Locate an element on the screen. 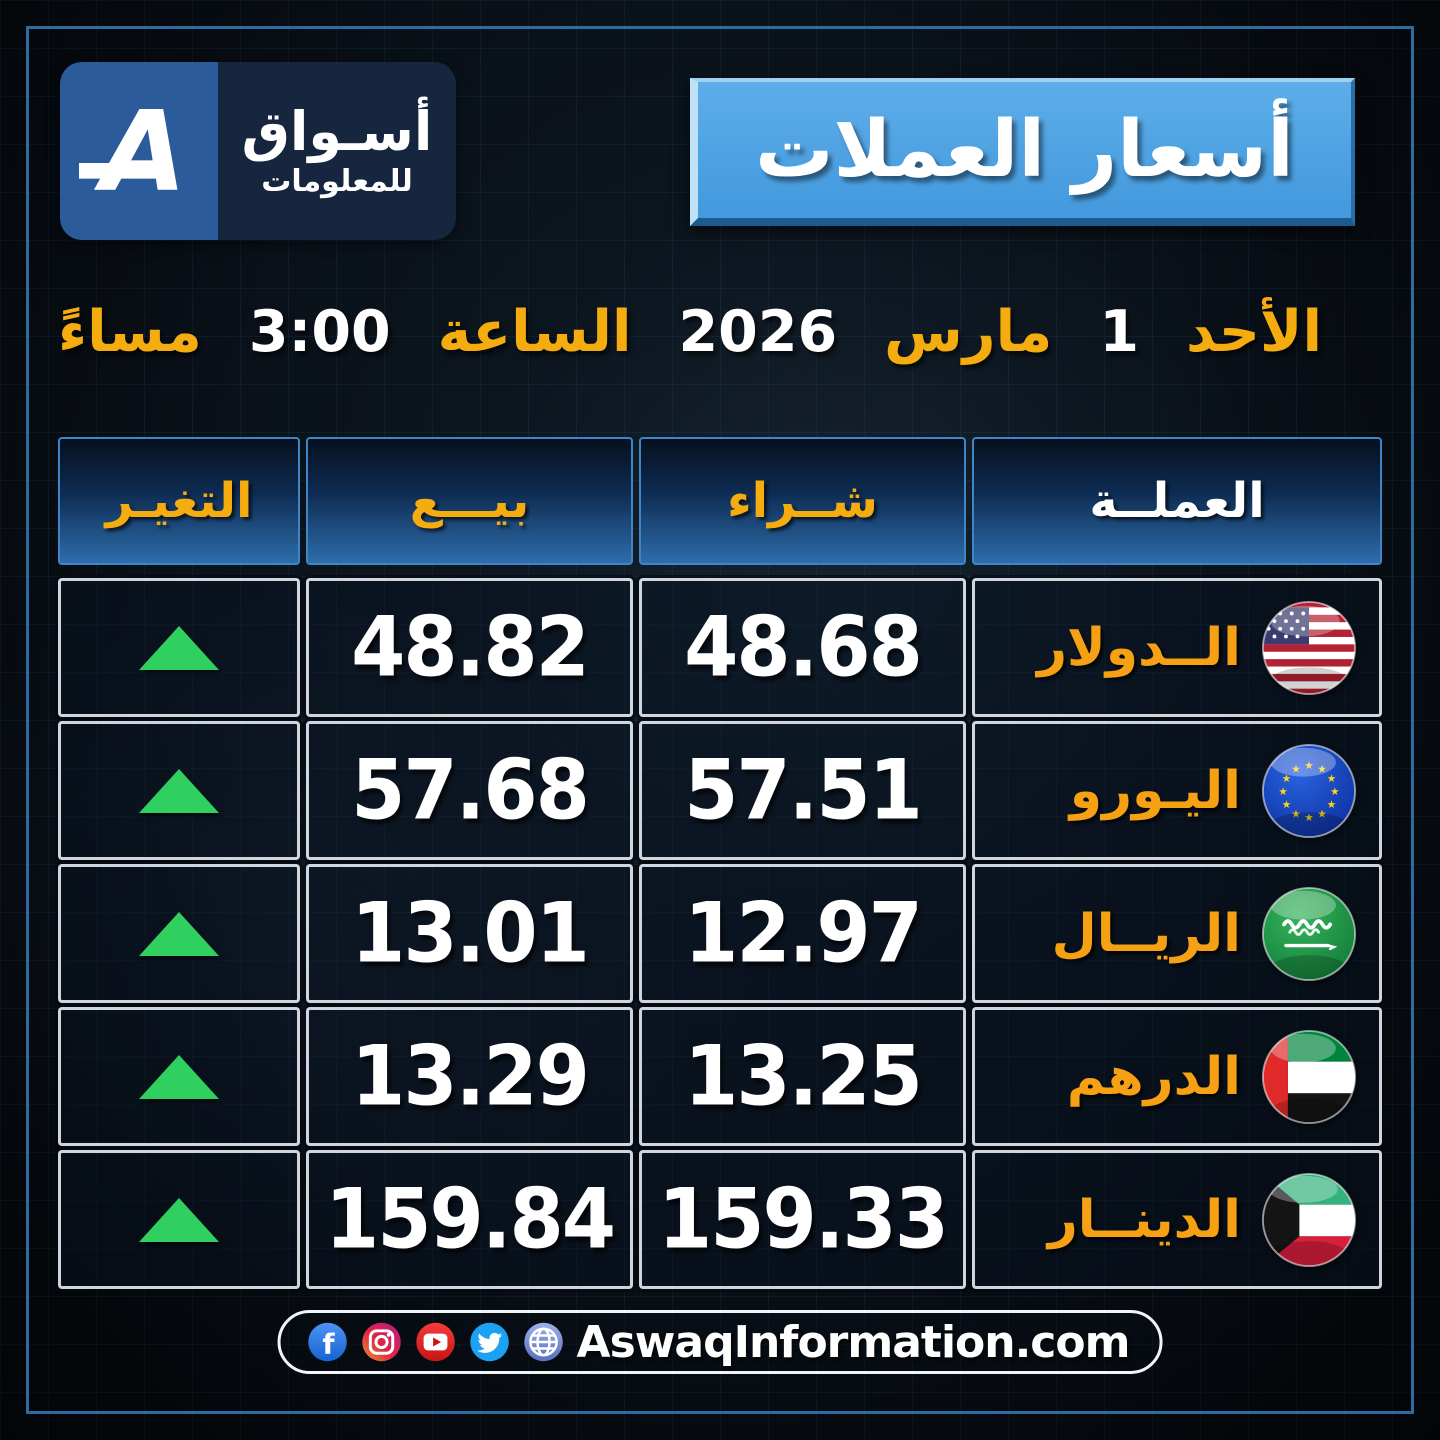 This screenshot has height=1440, width=1440. table-row-currency-cell: الدينــار is located at coordinates (1177, 1219).